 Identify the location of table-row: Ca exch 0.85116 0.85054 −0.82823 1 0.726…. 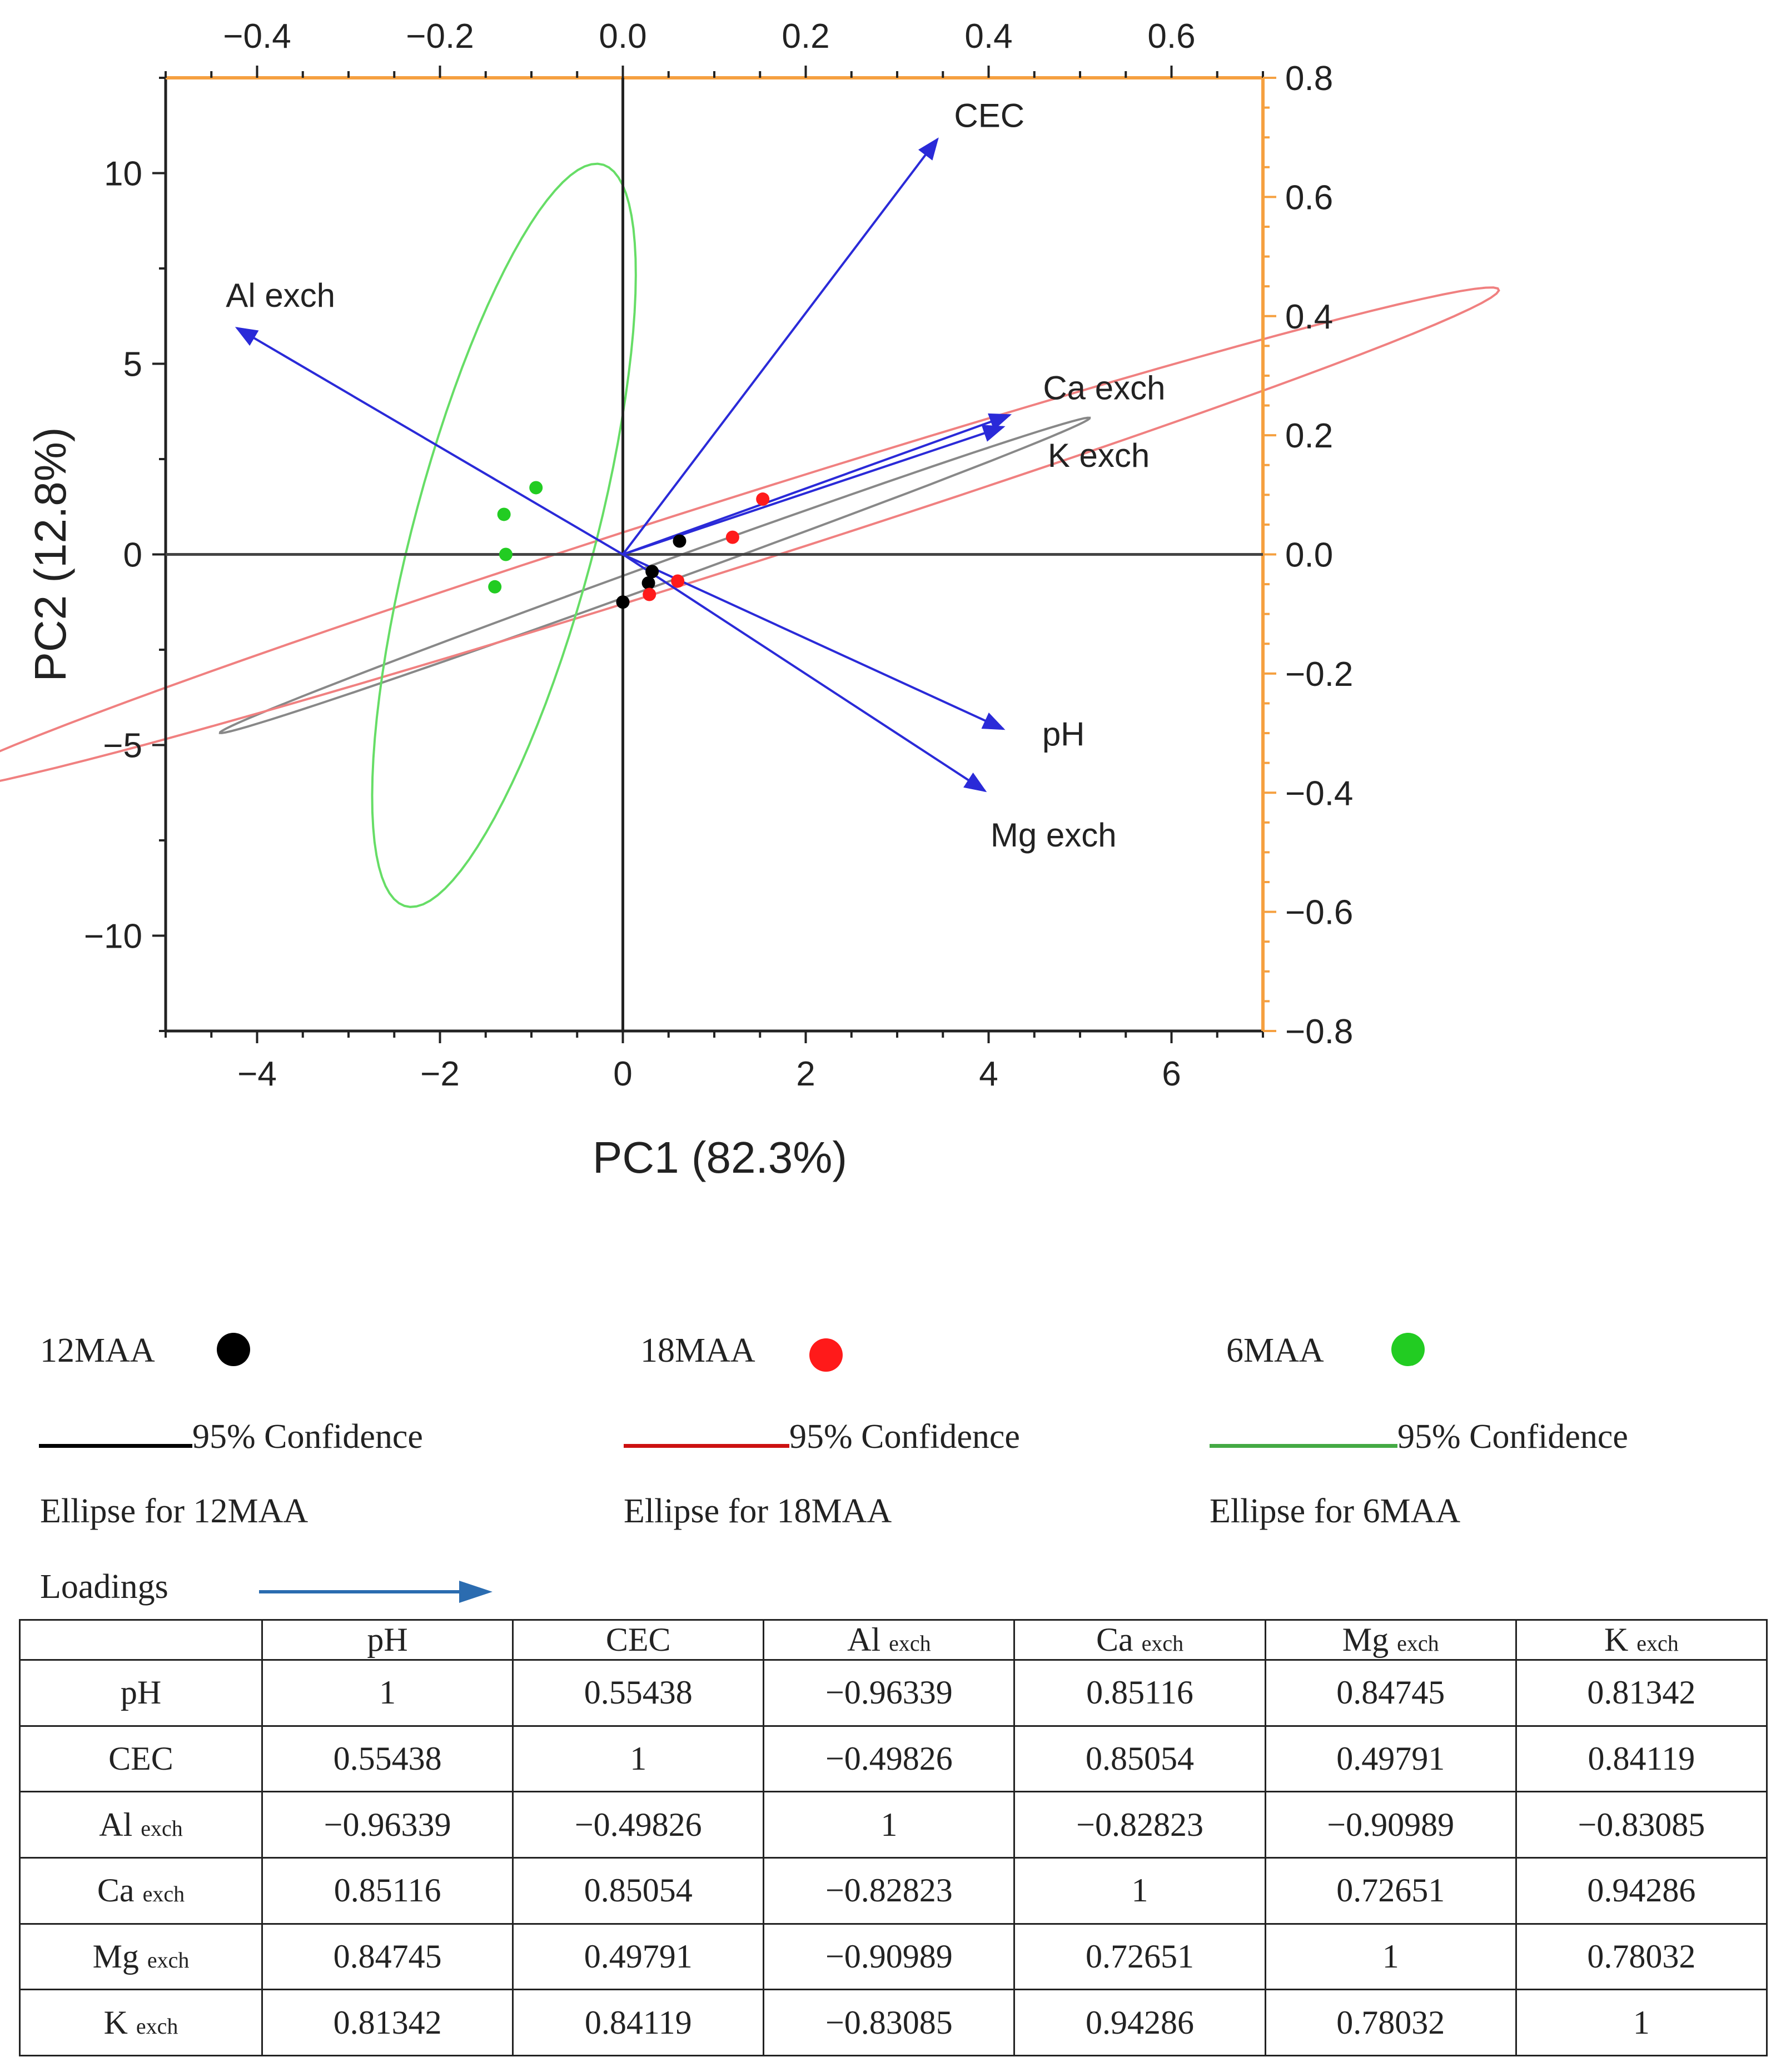
(893, 1890).